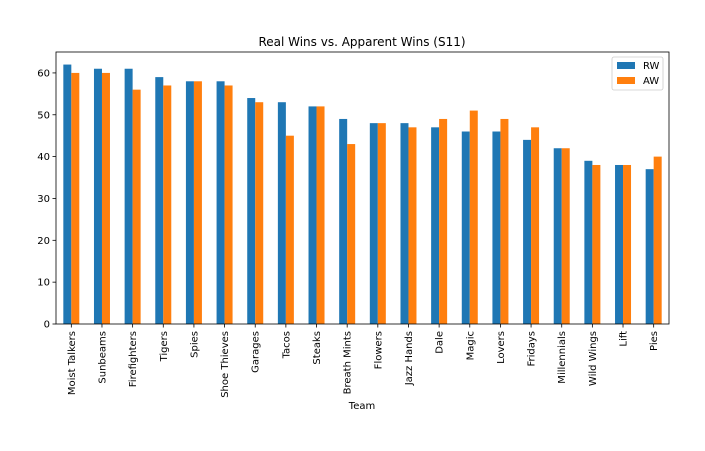 This screenshot has width=705, height=451. Describe the element at coordinates (532, 349) in the screenshot. I see `x-tick-label: Fridays` at that location.